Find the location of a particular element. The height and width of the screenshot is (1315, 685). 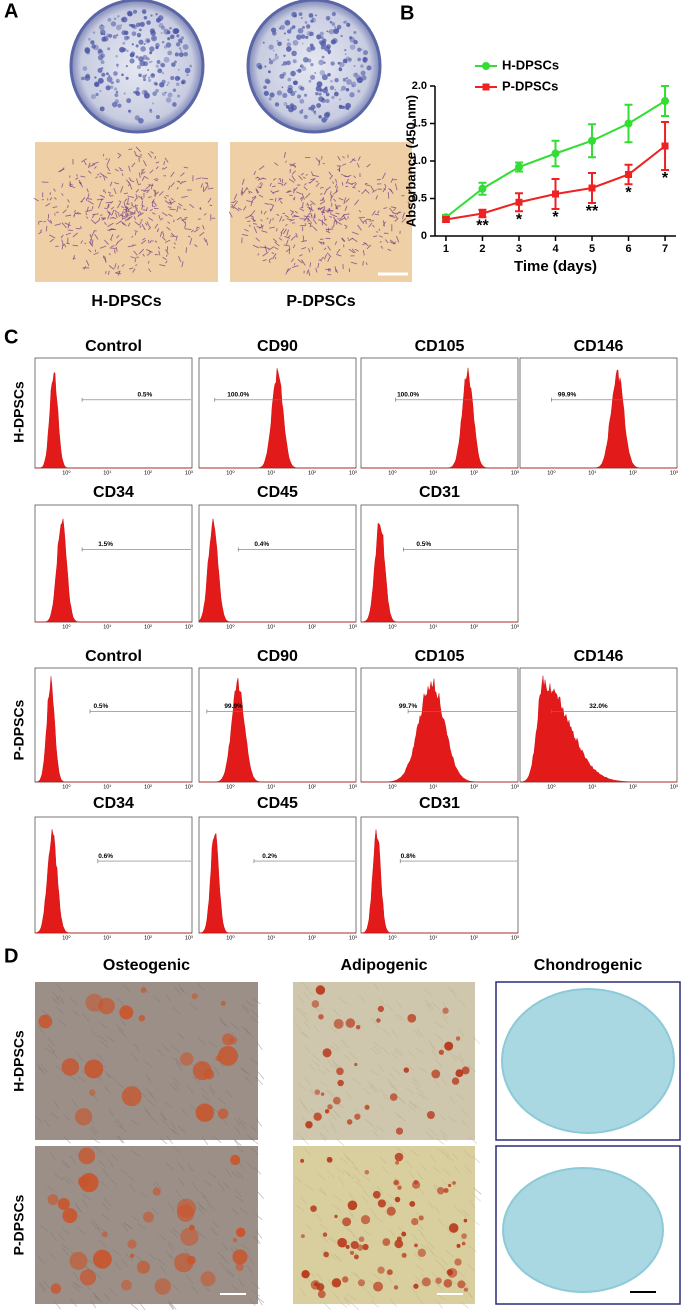

significance: ** is located at coordinates (592, 211).